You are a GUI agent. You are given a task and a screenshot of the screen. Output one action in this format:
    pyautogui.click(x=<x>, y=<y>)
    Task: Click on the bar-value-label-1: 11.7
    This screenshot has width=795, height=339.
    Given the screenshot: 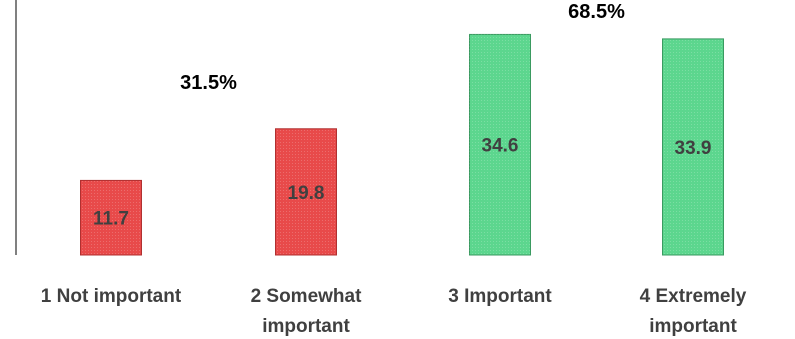 What is the action you would take?
    pyautogui.click(x=111, y=219)
    